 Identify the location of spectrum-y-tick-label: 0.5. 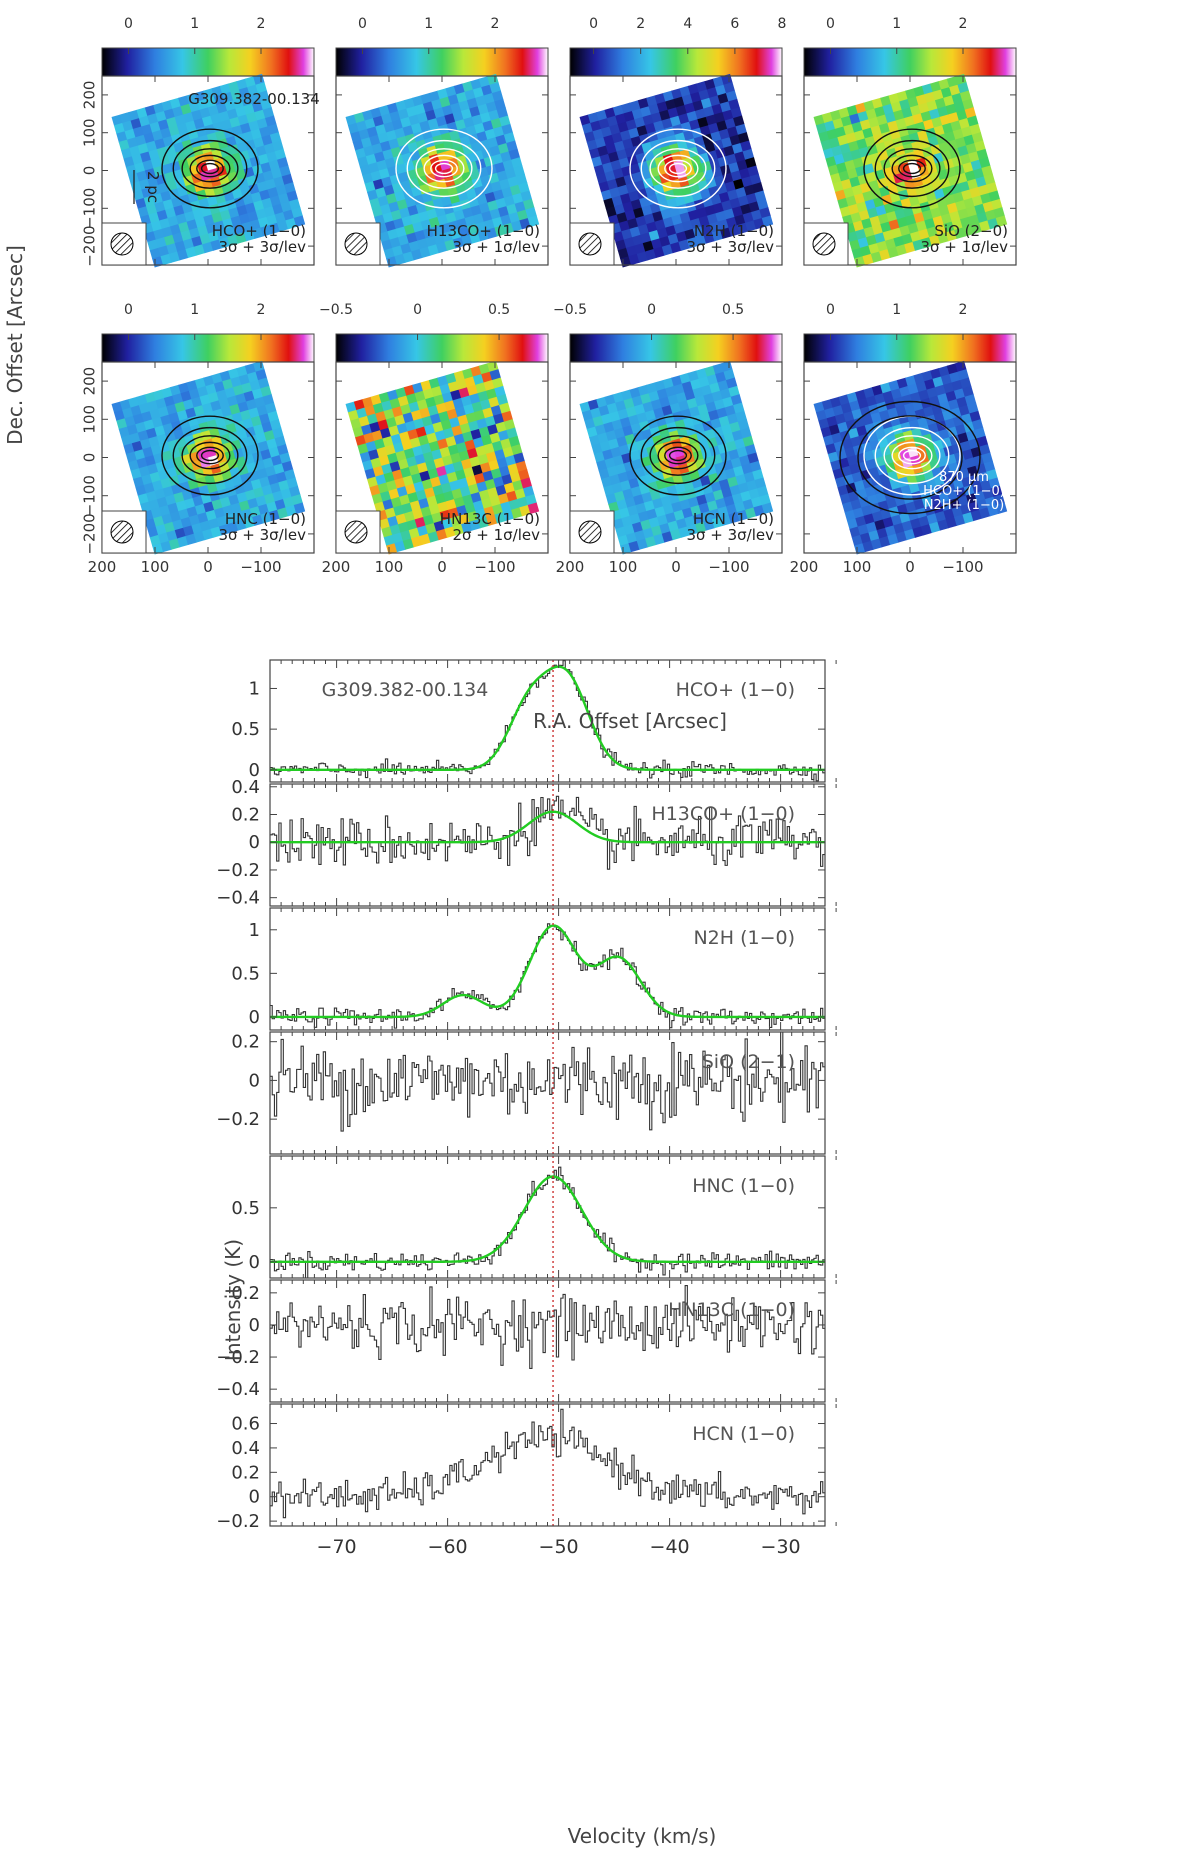
(245, 1208).